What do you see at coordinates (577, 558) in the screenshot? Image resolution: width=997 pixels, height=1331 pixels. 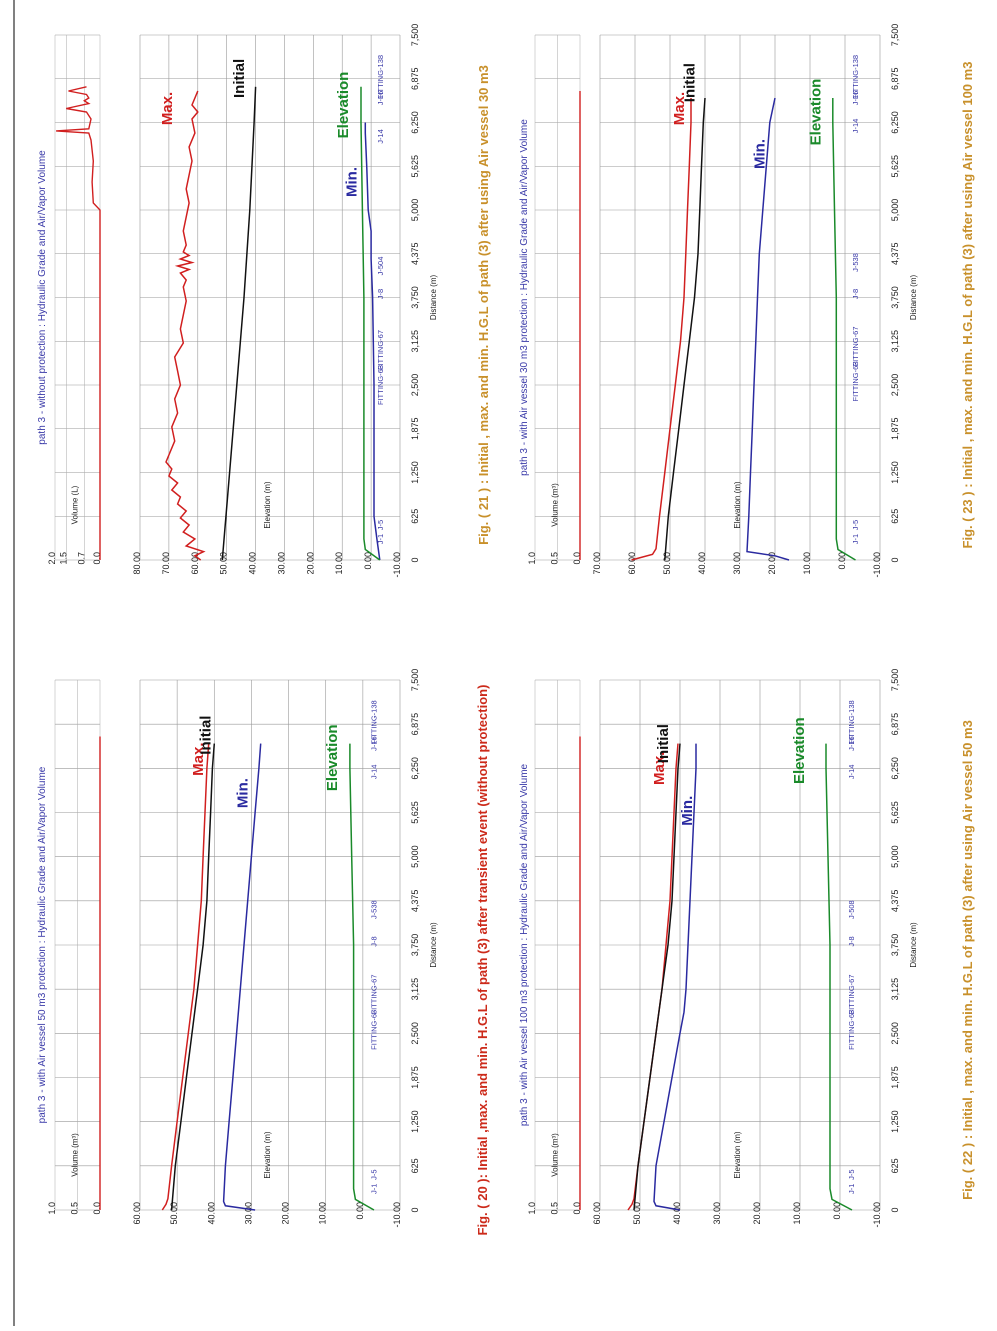 I see `volume-tick-label: 0.0` at bounding box center [577, 558].